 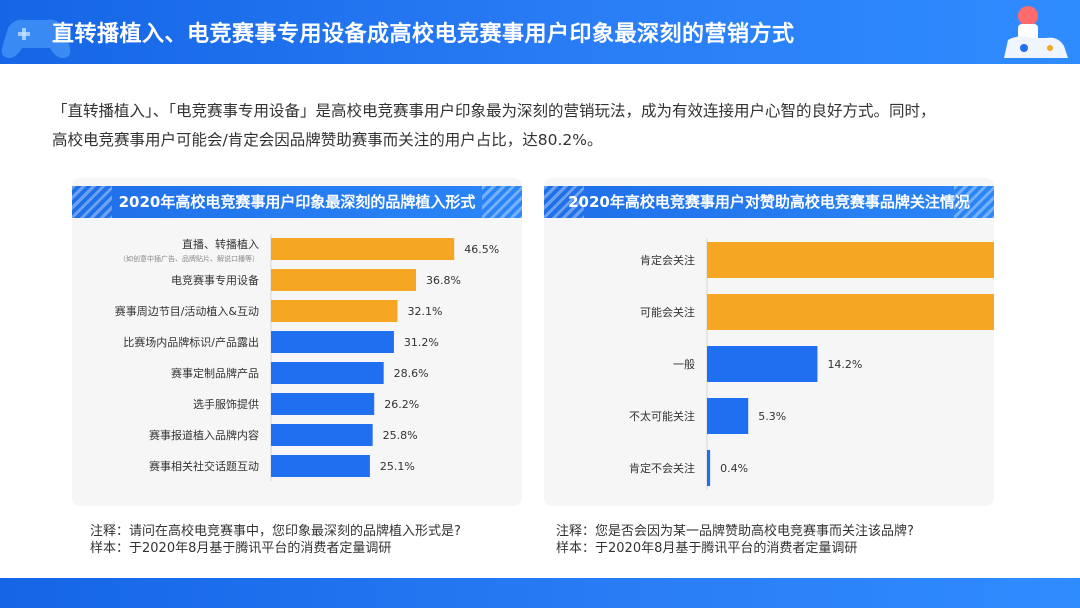 I want to click on left-category-label-7: 赛事相关社交话题互动, so click(x=204, y=466).